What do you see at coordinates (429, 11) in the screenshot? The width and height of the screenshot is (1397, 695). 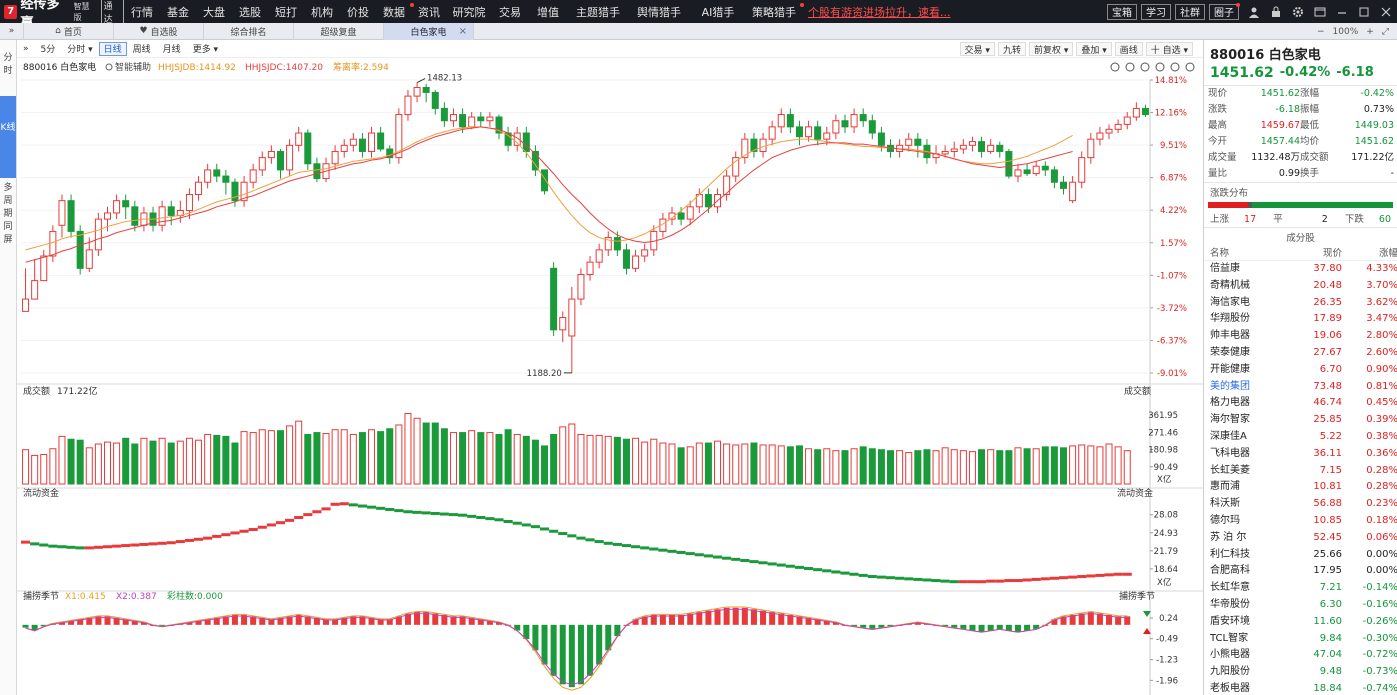 I see `menu-item-8: 资讯` at bounding box center [429, 11].